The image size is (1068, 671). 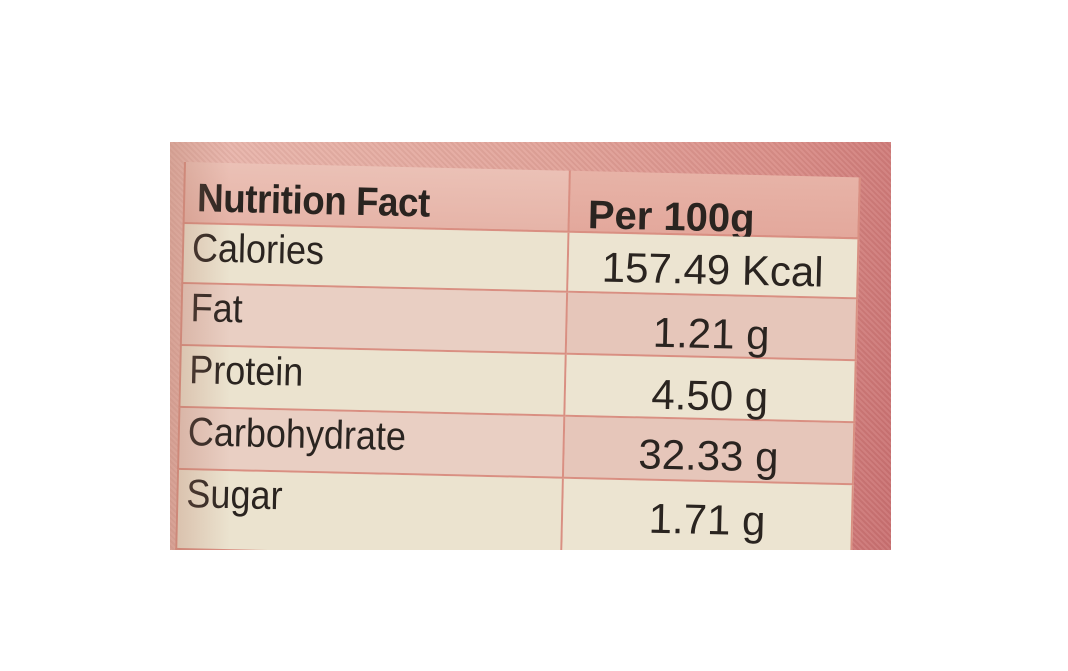 What do you see at coordinates (246, 371) in the screenshot?
I see `nutrient-name: Protein` at bounding box center [246, 371].